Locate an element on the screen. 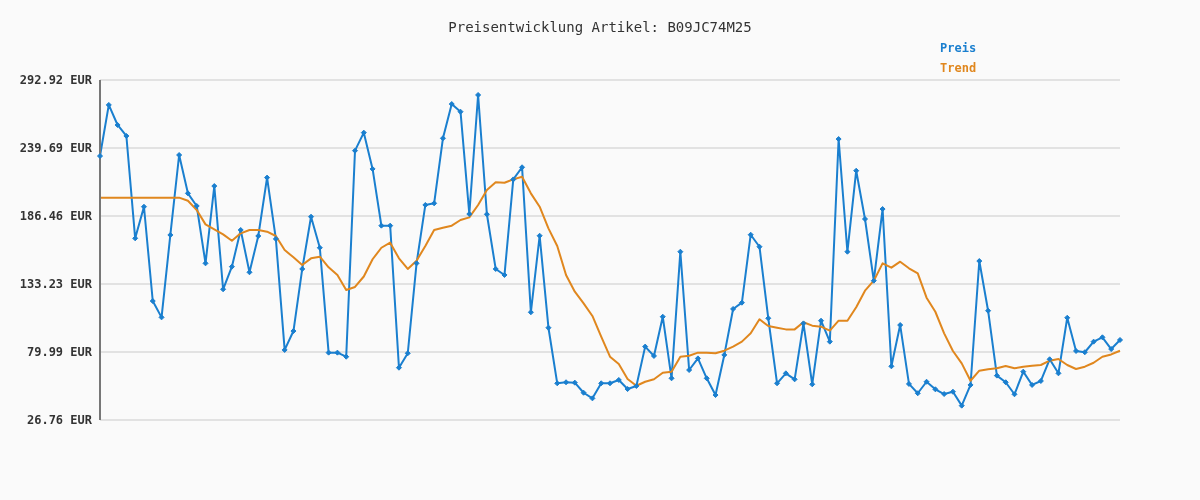 This screenshot has height=500, width=1200. y-tick-label: 133.23 EUR is located at coordinates (56, 284).